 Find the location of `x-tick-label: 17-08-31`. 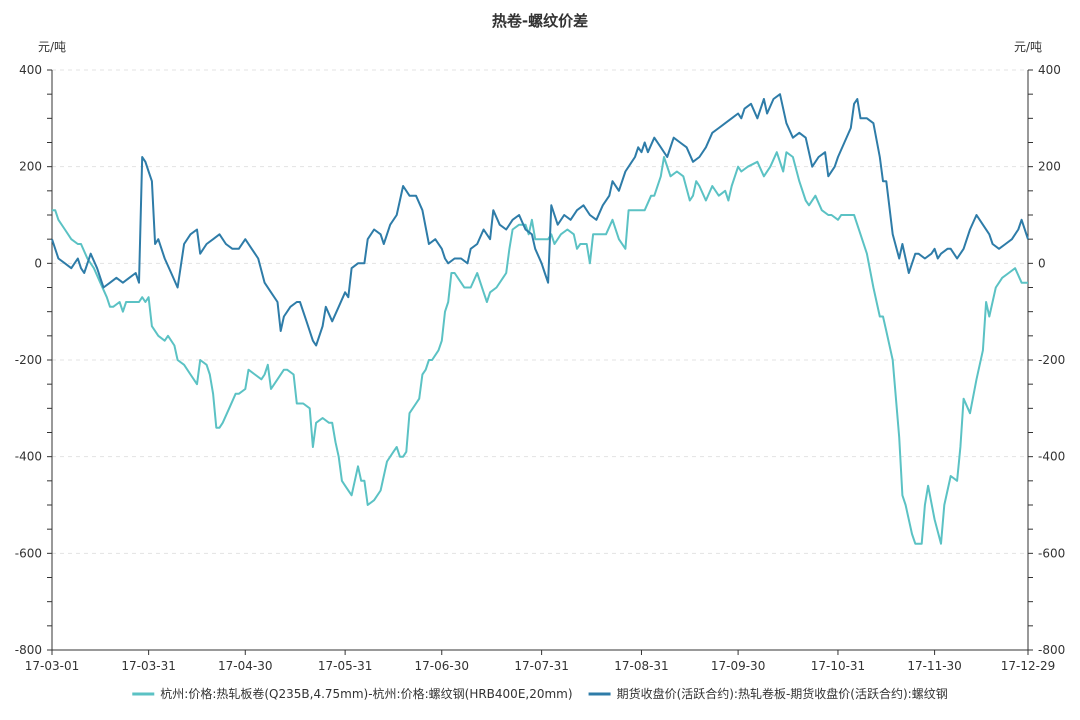

x-tick-label: 17-08-31 is located at coordinates (641, 666).